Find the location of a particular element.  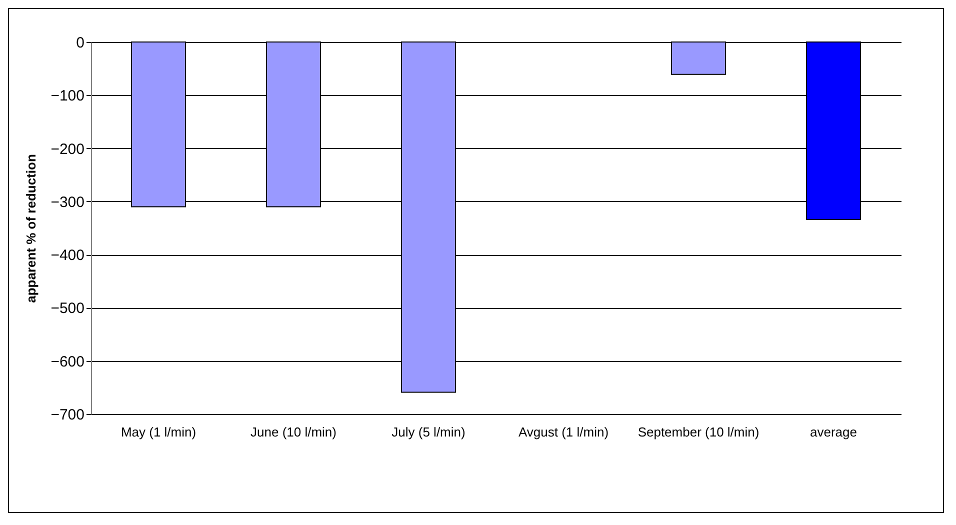

y-axis-title: apparent % of reduction is located at coordinates (31, 228).